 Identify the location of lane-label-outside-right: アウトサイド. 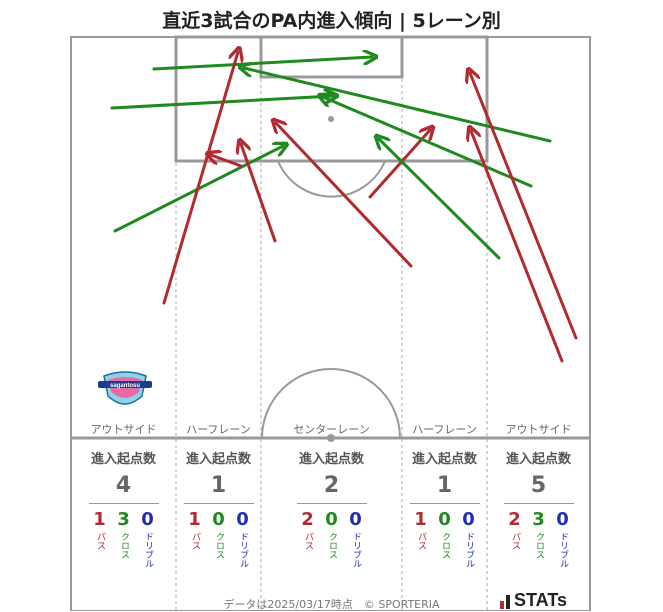
(538, 429).